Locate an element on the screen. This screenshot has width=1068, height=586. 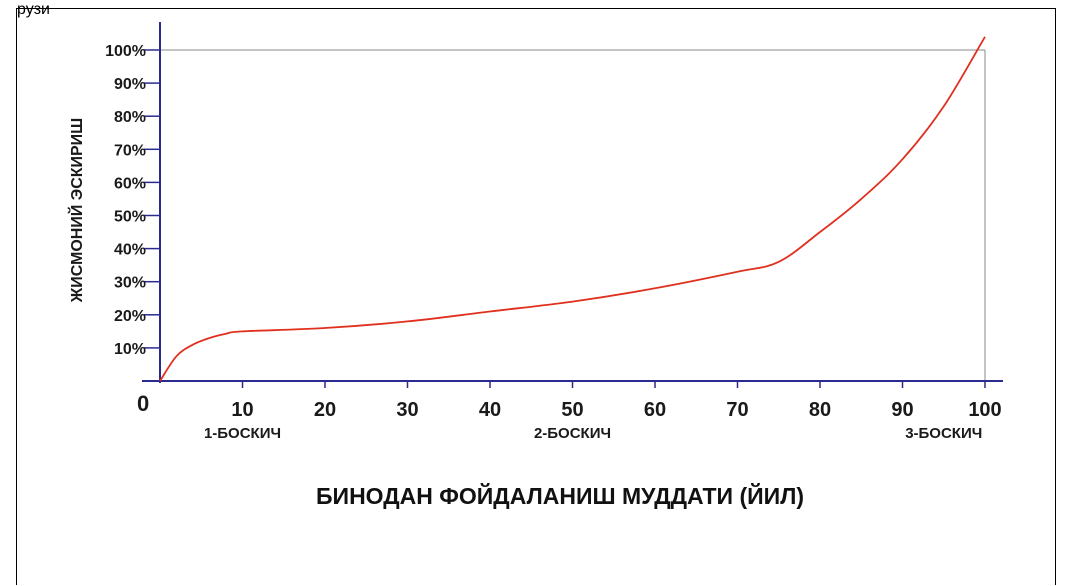
y-tick-label: 90% is located at coordinates (130, 84).